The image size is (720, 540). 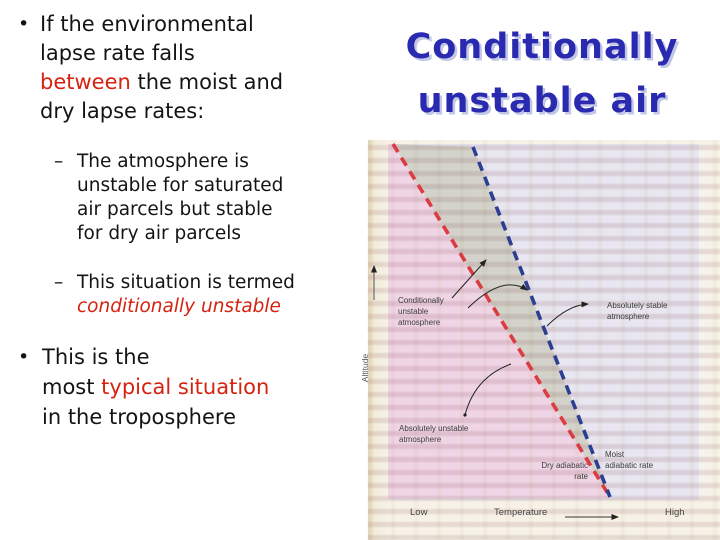 I want to click on bullet-line: between the moist and, so click(x=162, y=82).